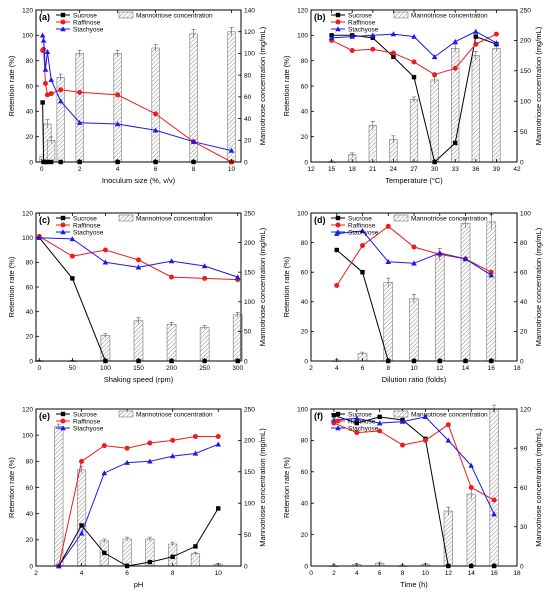 The image size is (550, 599). Describe the element at coordinates (44, 220) in the screenshot. I see `panel-label: (c)` at that location.